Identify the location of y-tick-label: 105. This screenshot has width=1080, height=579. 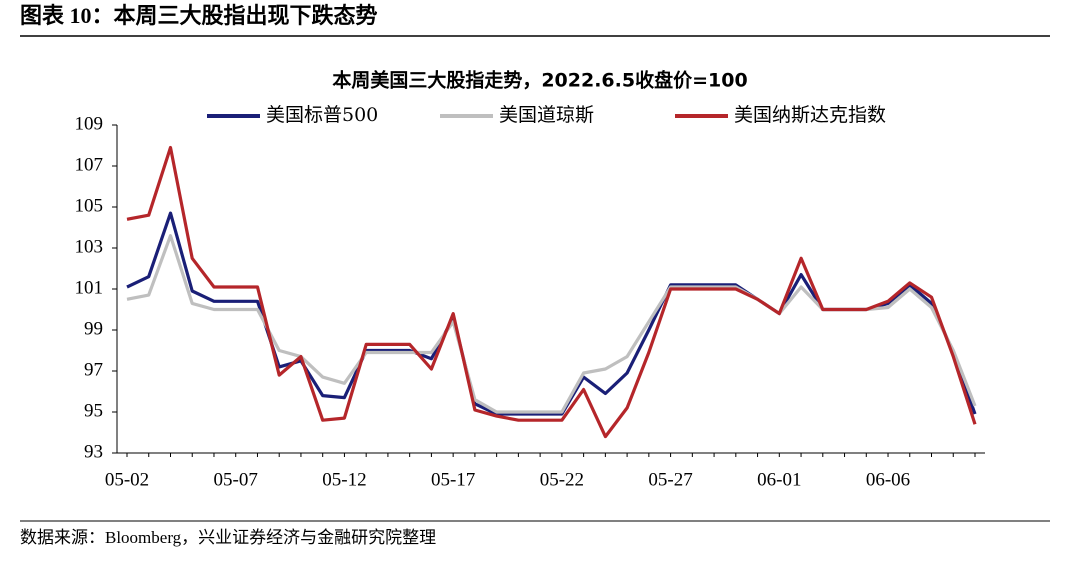
(89, 205).